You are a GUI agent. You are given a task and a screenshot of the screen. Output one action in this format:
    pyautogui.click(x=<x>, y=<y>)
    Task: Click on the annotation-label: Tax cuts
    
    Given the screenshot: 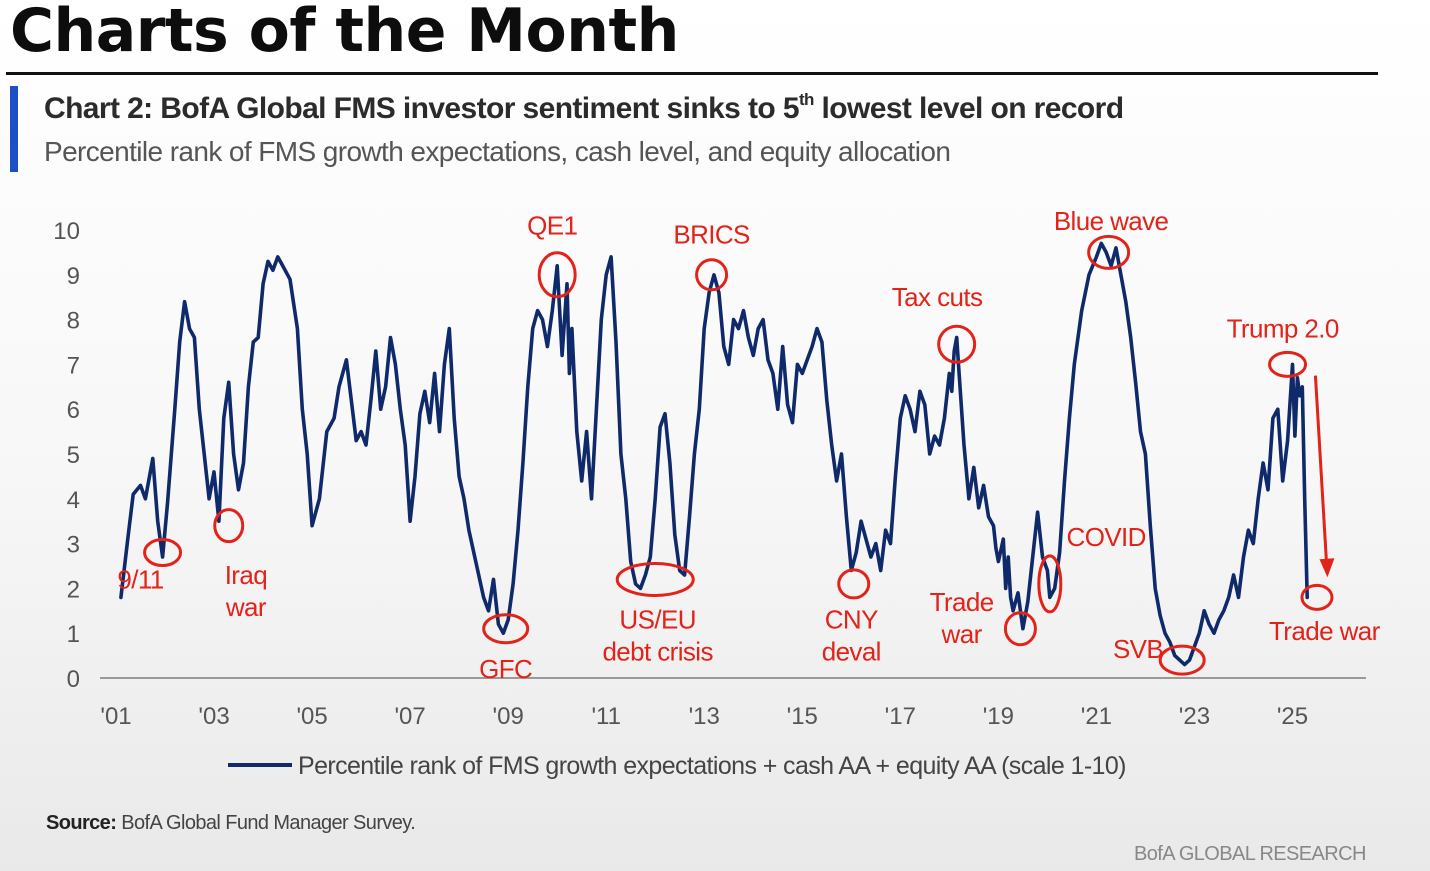 What is the action you would take?
    pyautogui.click(x=937, y=297)
    